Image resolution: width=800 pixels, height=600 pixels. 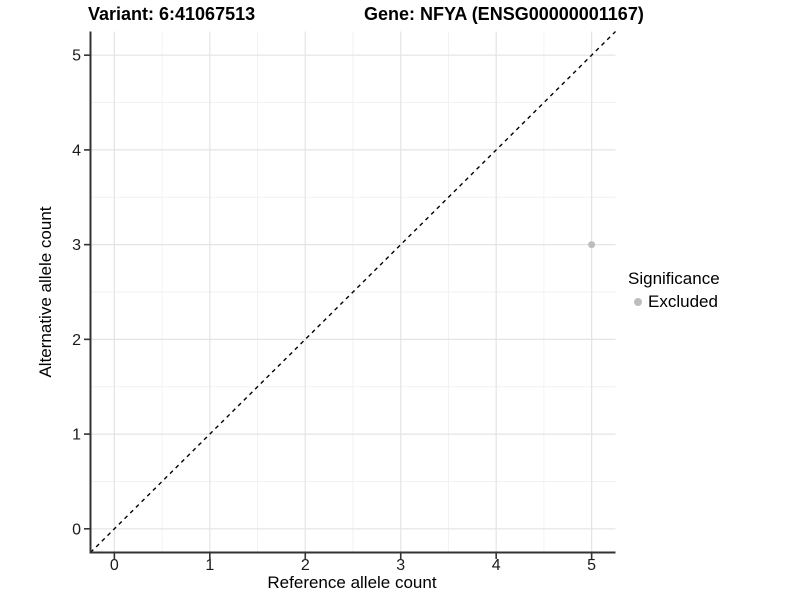 I want to click on x-tick-label: 5, so click(x=591, y=565).